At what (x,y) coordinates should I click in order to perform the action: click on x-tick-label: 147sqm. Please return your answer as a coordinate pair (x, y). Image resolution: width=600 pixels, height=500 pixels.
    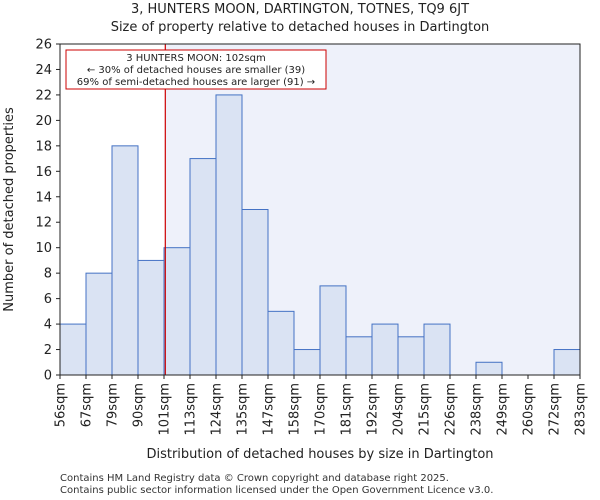
    Looking at the image, I should click on (269, 409).